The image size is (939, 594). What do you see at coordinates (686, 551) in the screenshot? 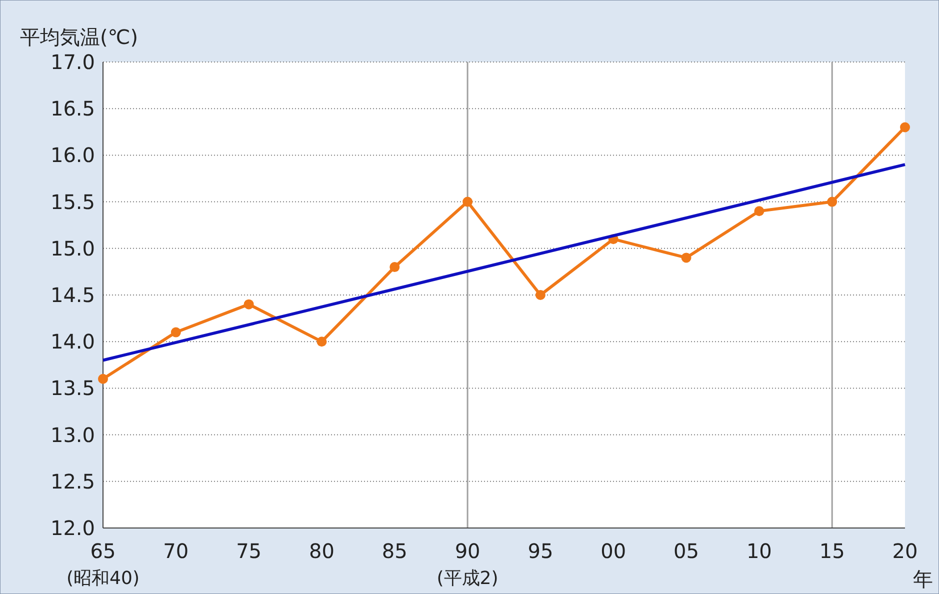
I see `x-tick-label: 05` at bounding box center [686, 551].